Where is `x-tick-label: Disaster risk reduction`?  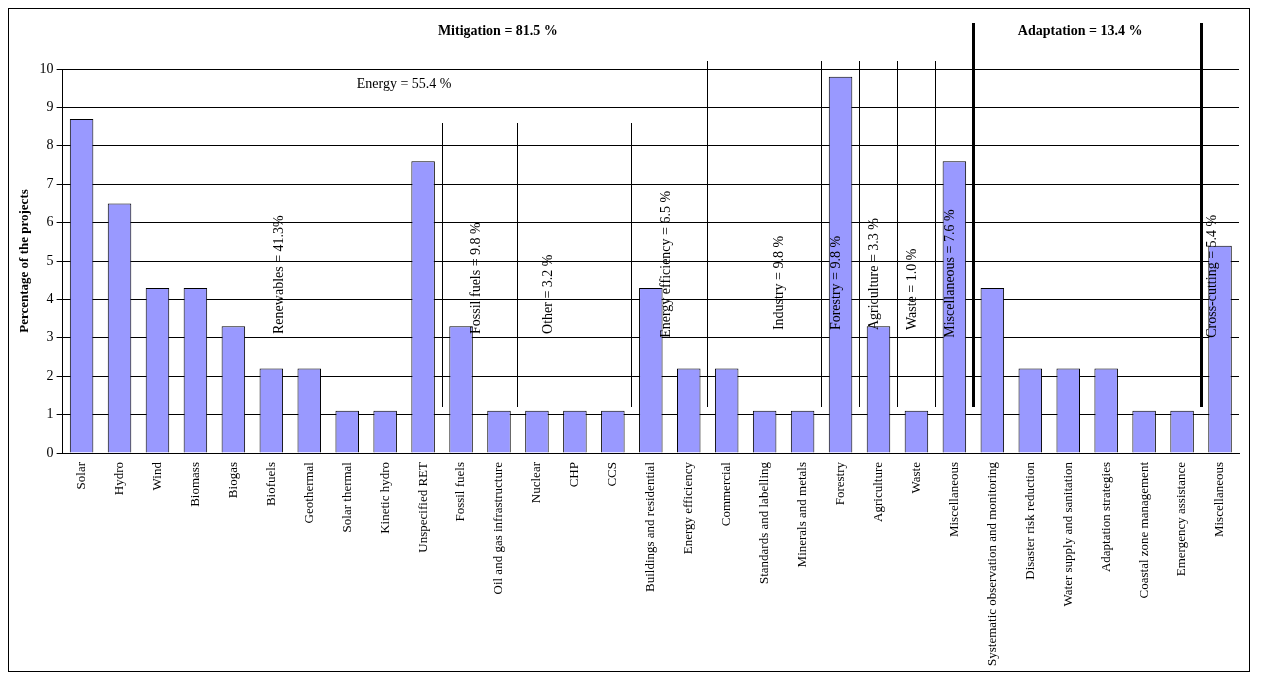 x-tick-label: Disaster risk reduction is located at coordinates (1029, 520).